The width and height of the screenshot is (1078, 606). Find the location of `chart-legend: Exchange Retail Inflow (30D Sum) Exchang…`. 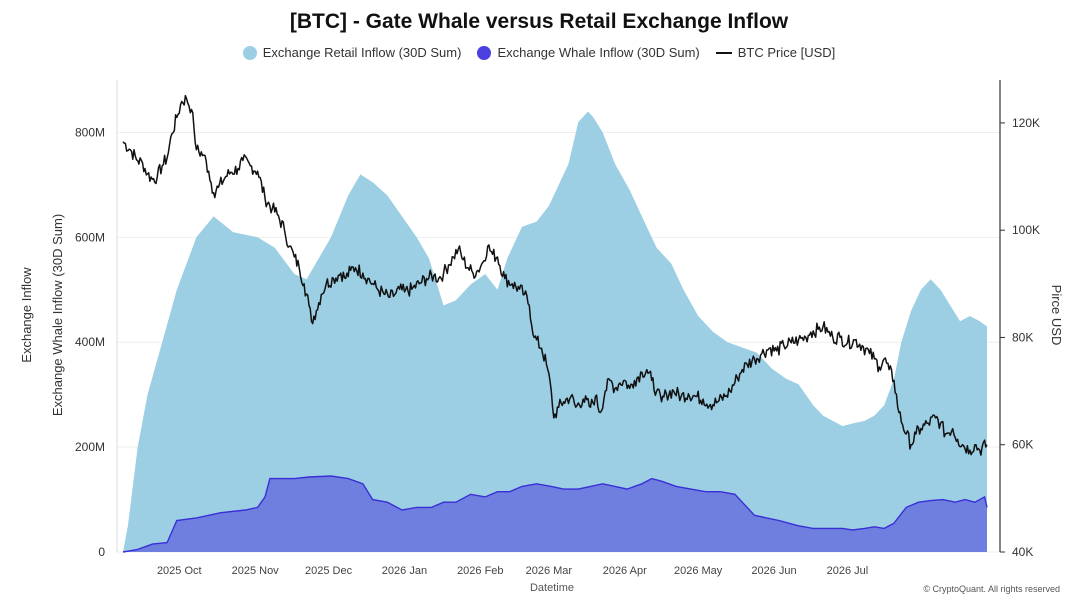

chart-legend: Exchange Retail Inflow (30D Sum) Exchang… is located at coordinates (539, 52).